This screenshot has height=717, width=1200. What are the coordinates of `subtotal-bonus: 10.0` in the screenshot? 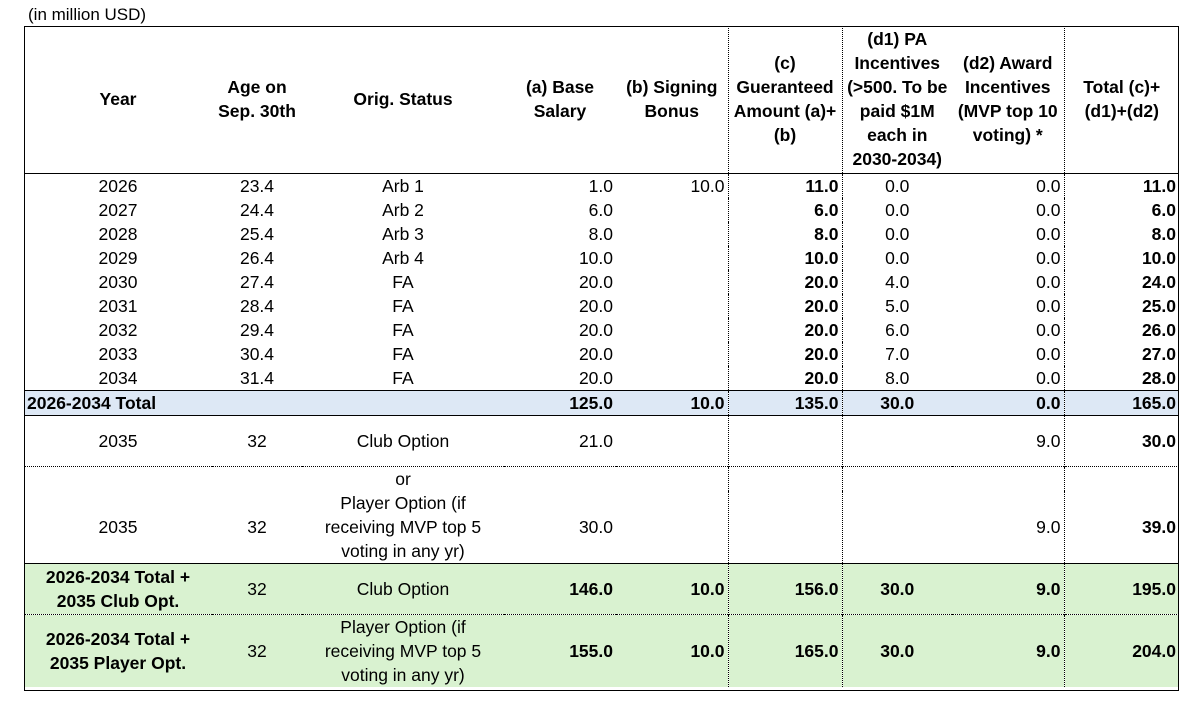 It's located at (672, 402).